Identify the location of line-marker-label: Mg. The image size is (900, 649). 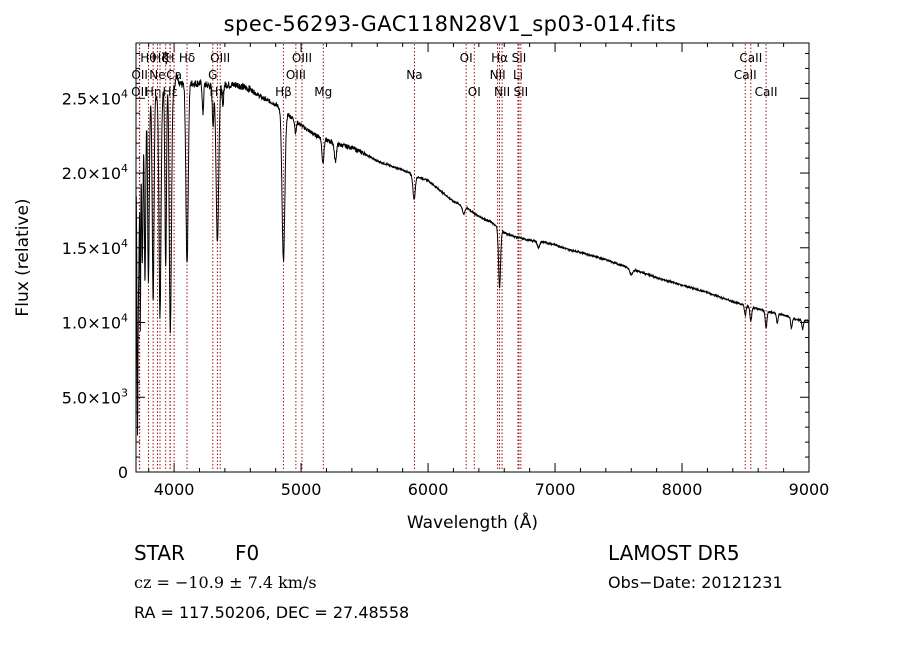
(323, 92).